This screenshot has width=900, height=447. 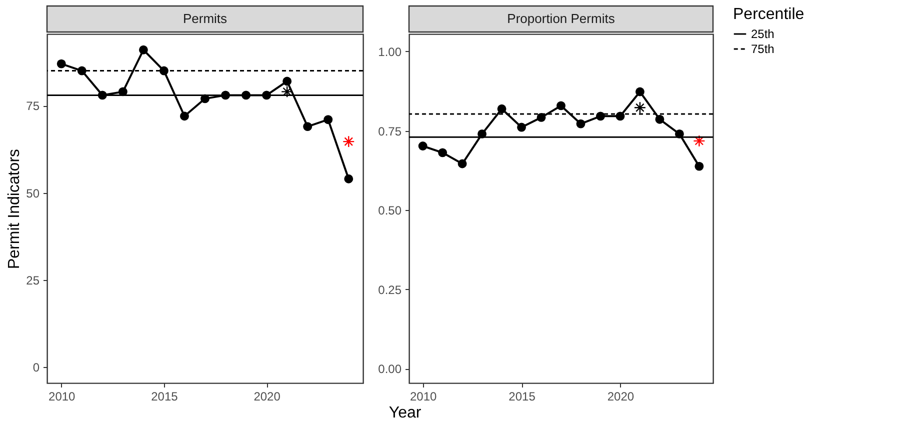 What do you see at coordinates (33, 193) in the screenshot?
I see `y-tick-label: 50` at bounding box center [33, 193].